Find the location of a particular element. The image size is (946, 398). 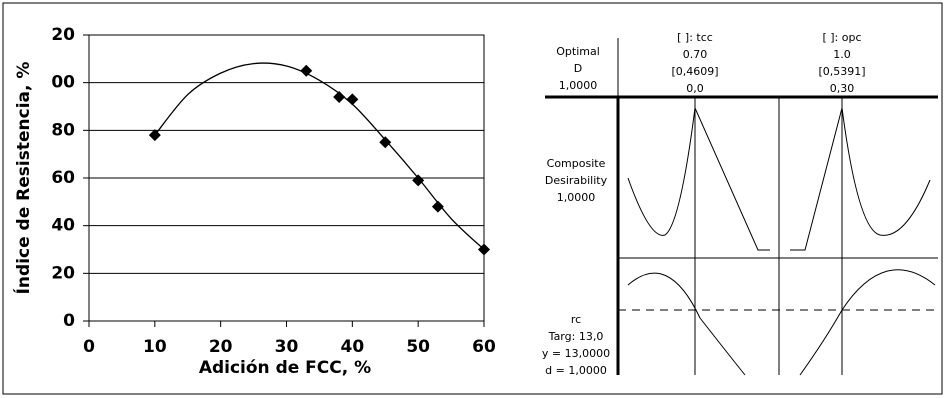

label: Targ: 13,0 is located at coordinates (576, 336).